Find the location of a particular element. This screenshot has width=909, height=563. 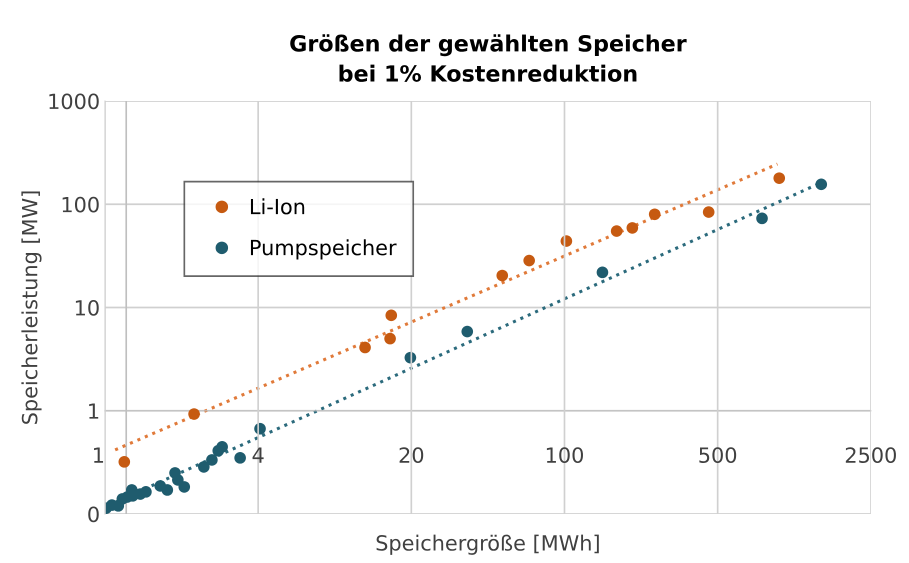

x-tick-label: 2500 is located at coordinates (871, 455).